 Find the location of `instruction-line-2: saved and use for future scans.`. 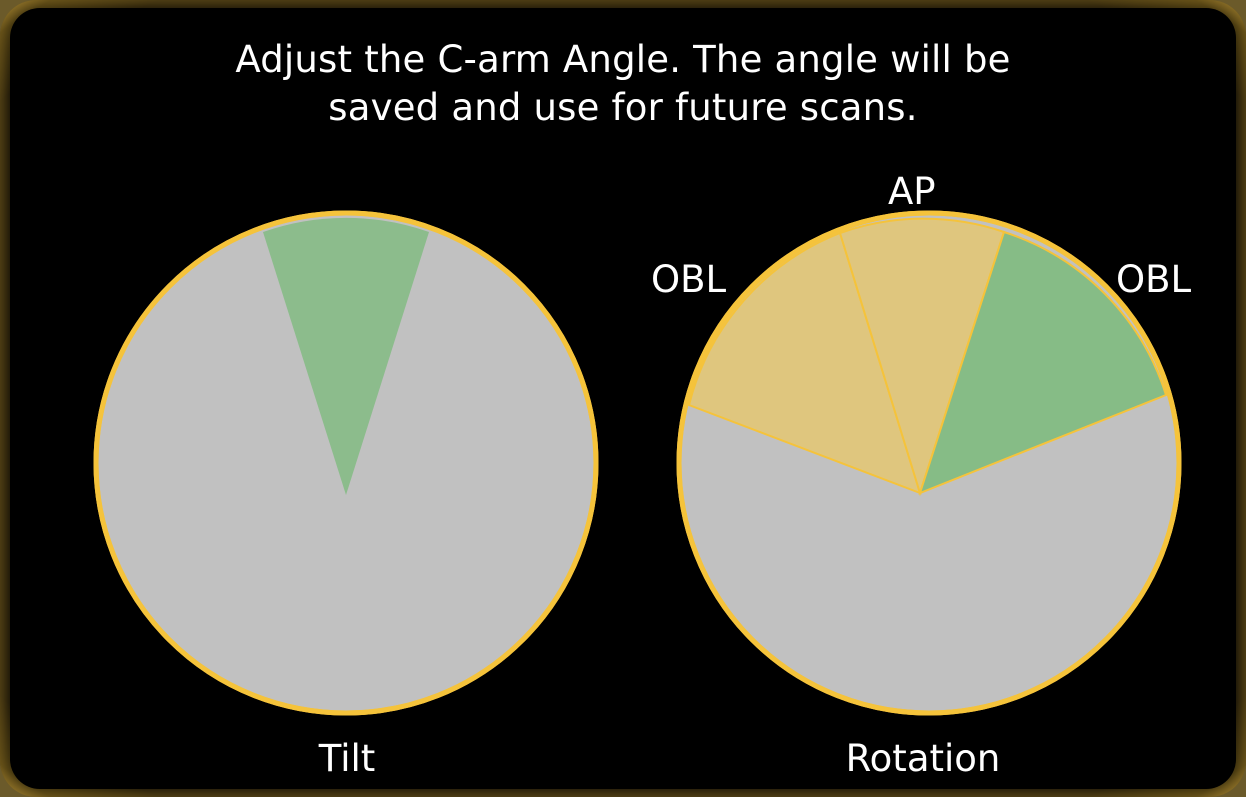

instruction-line-2: saved and use for future scans. is located at coordinates (623, 107).